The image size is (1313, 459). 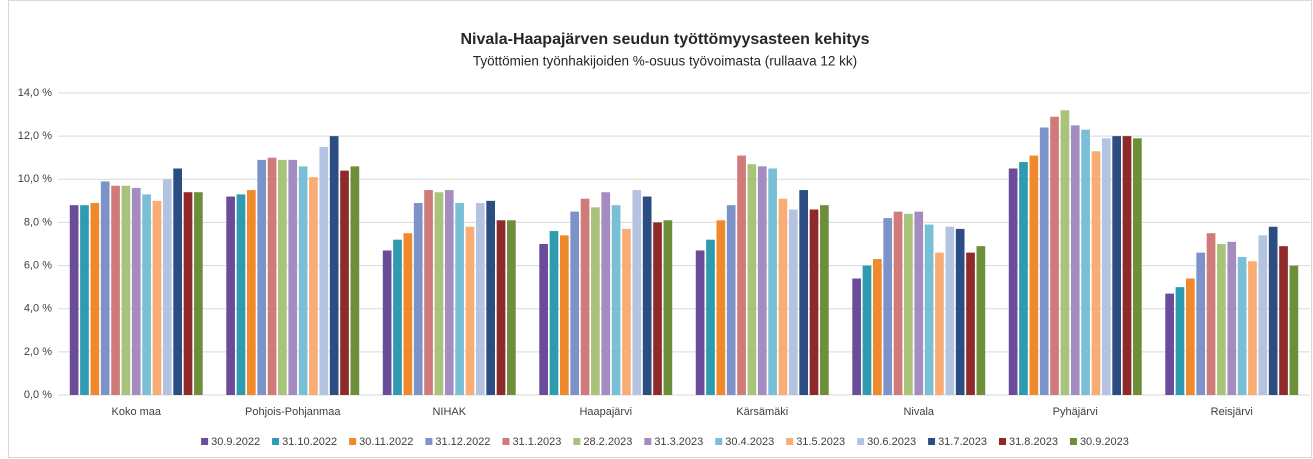 I want to click on y-tick-label: 12,0 %, so click(x=35, y=136).